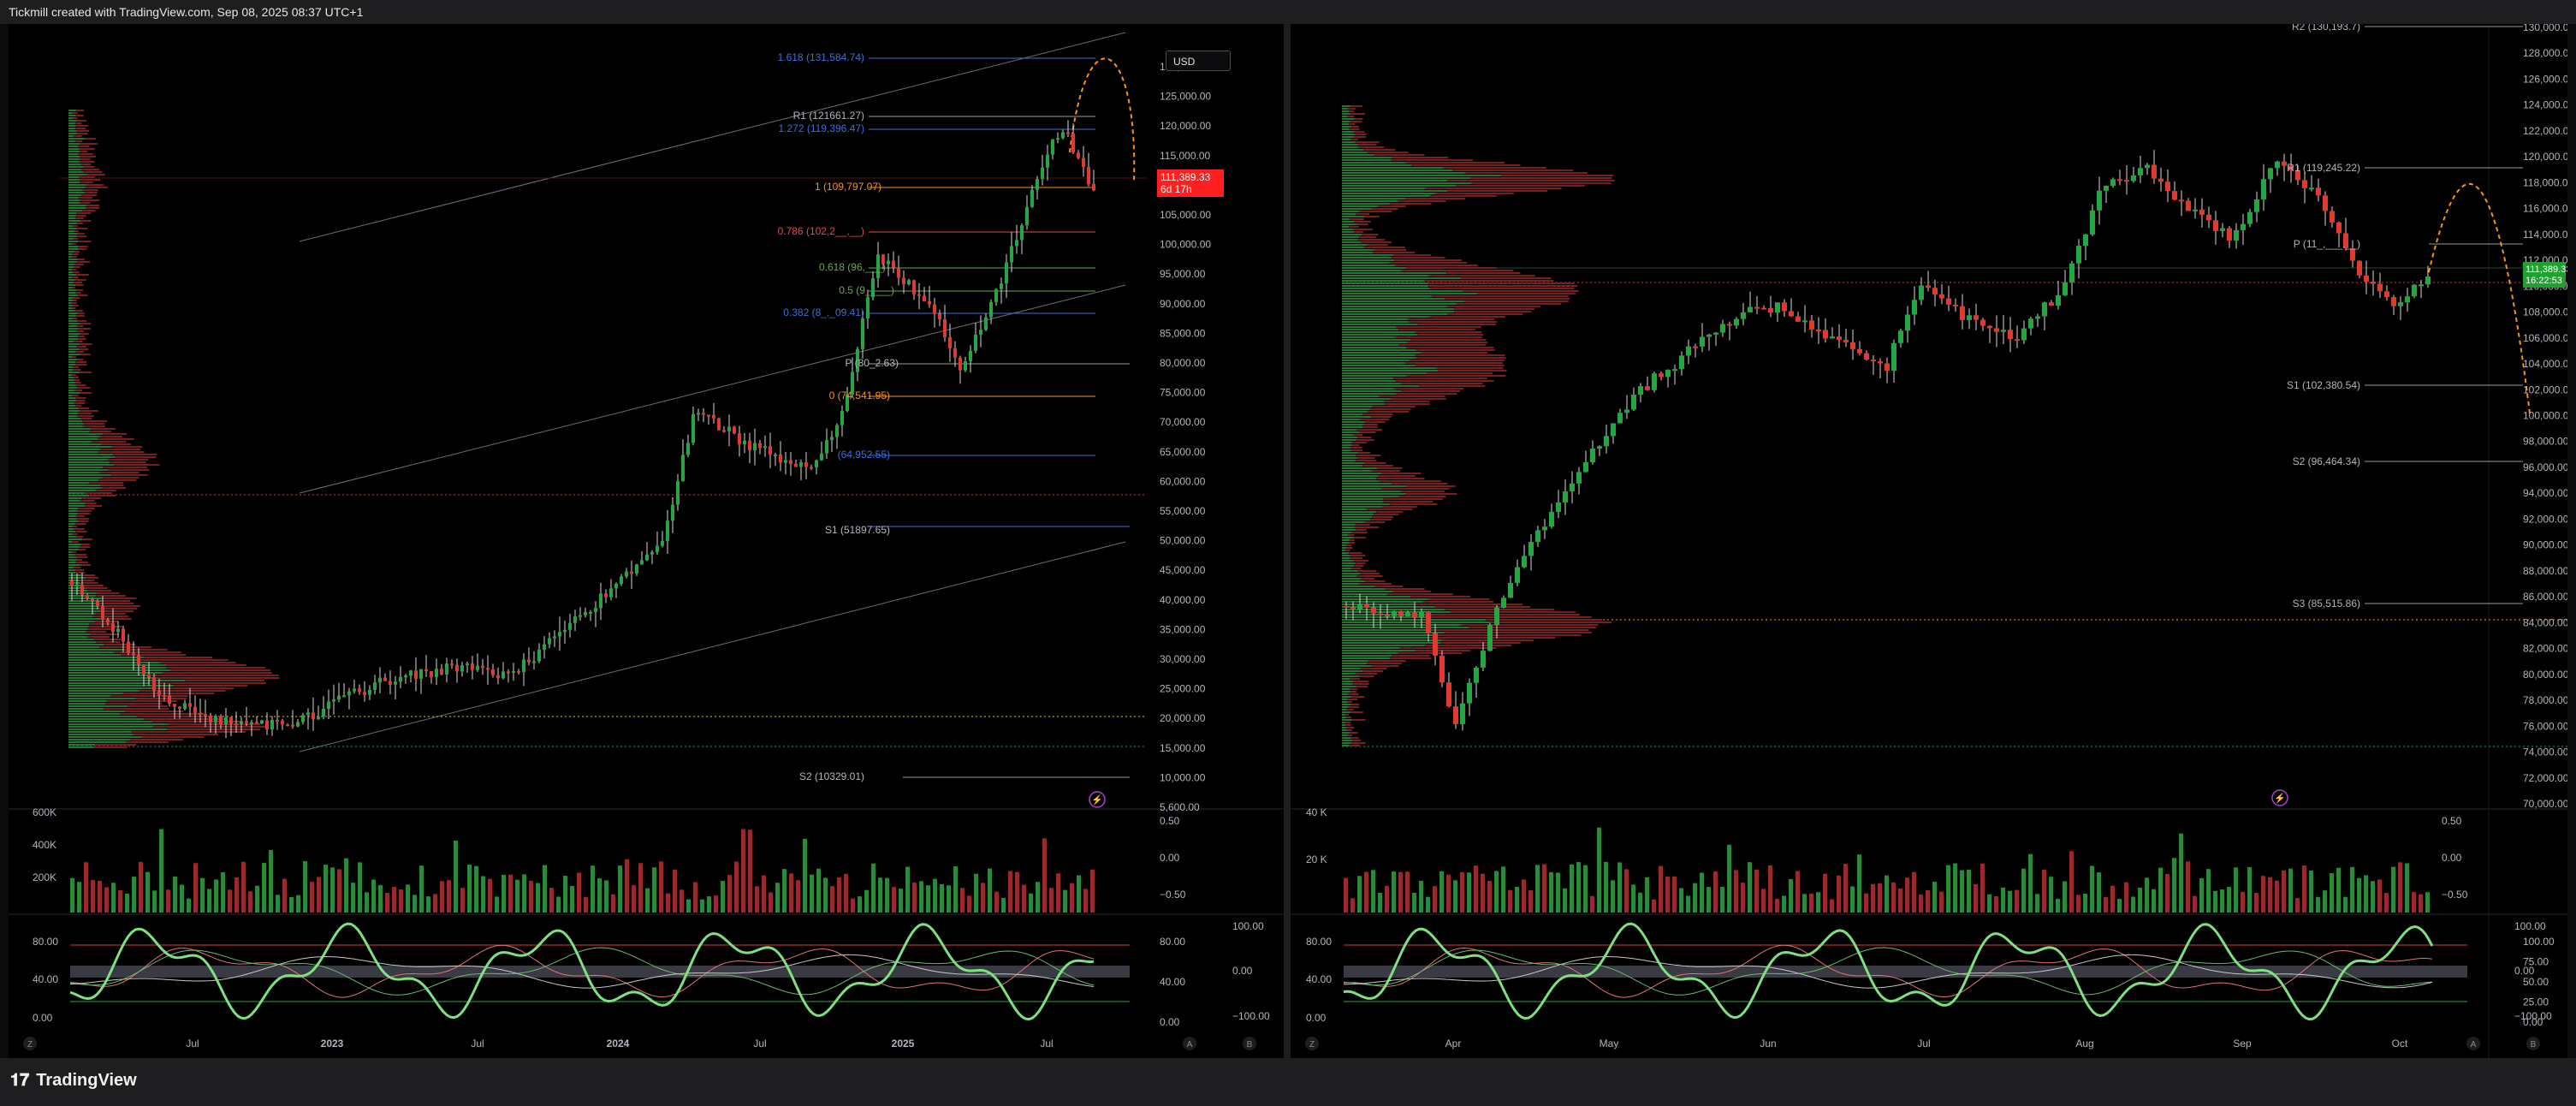  What do you see at coordinates (2326, 461) in the screenshot?
I see `pivot-label: S2 (96,464.34)` at bounding box center [2326, 461].